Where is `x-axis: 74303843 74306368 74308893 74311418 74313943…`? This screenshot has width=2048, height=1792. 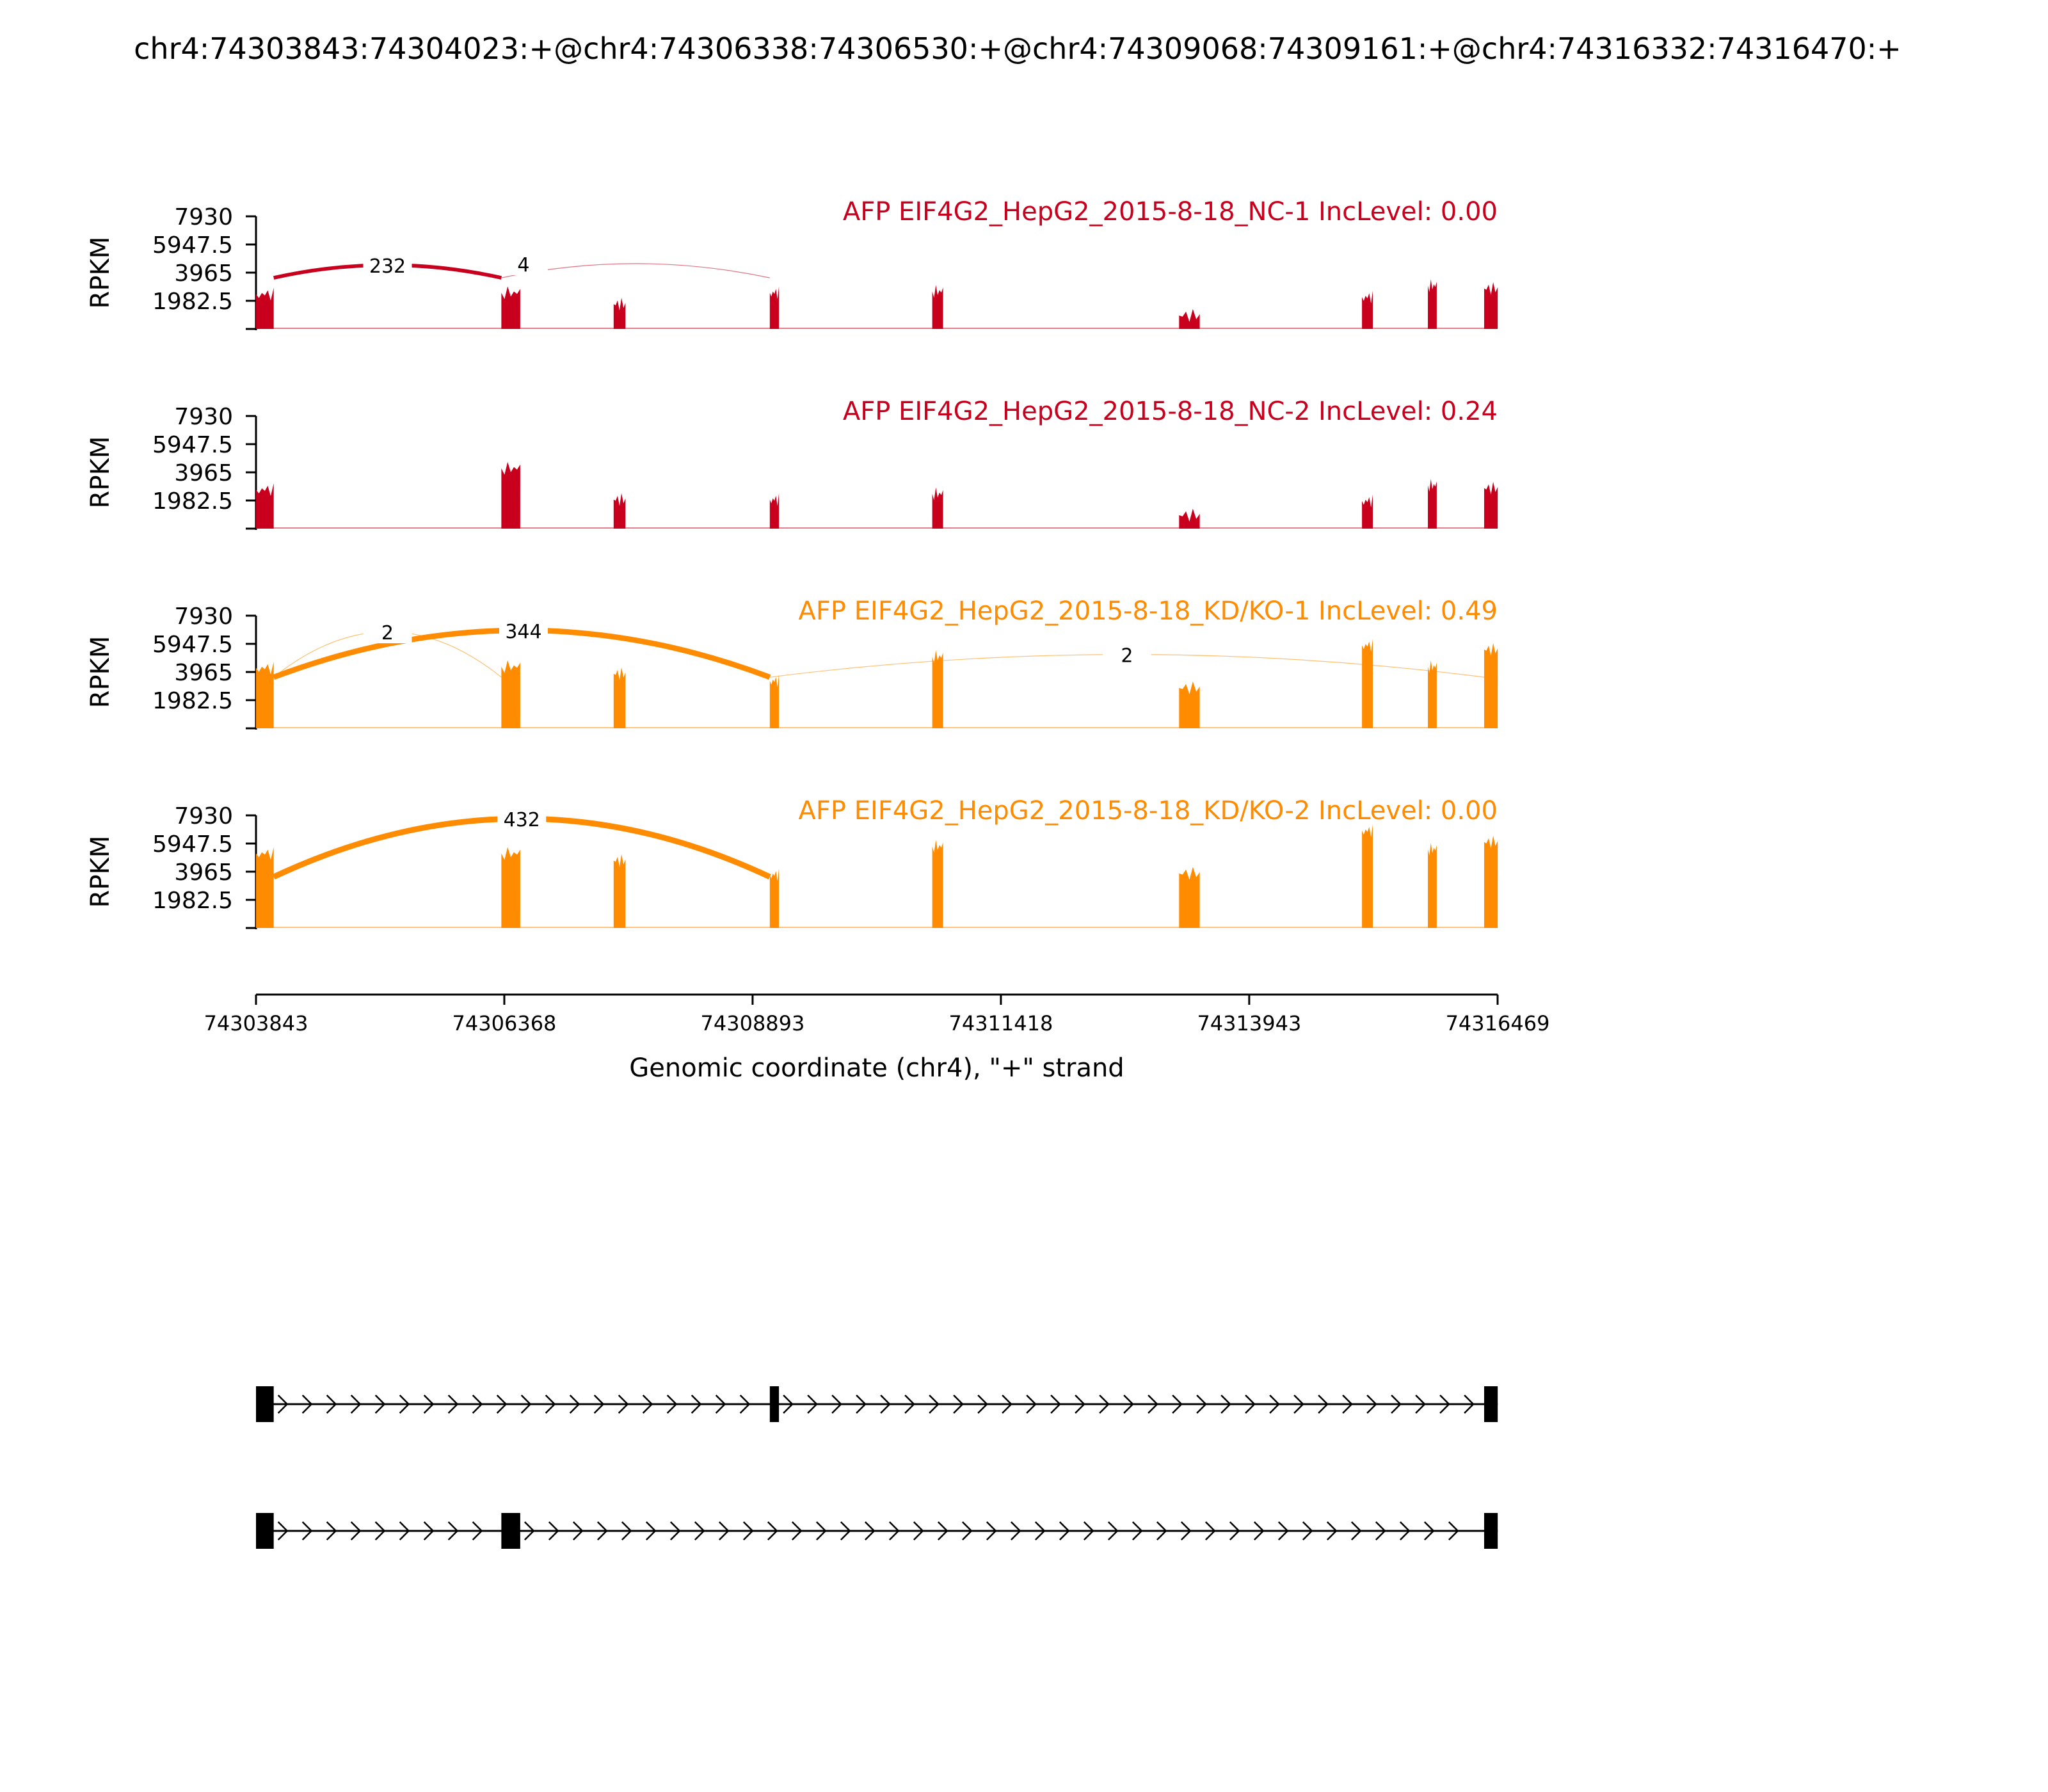 x-axis: 74303843 74306368 74308893 74311418 74313943… is located at coordinates (876, 1014).